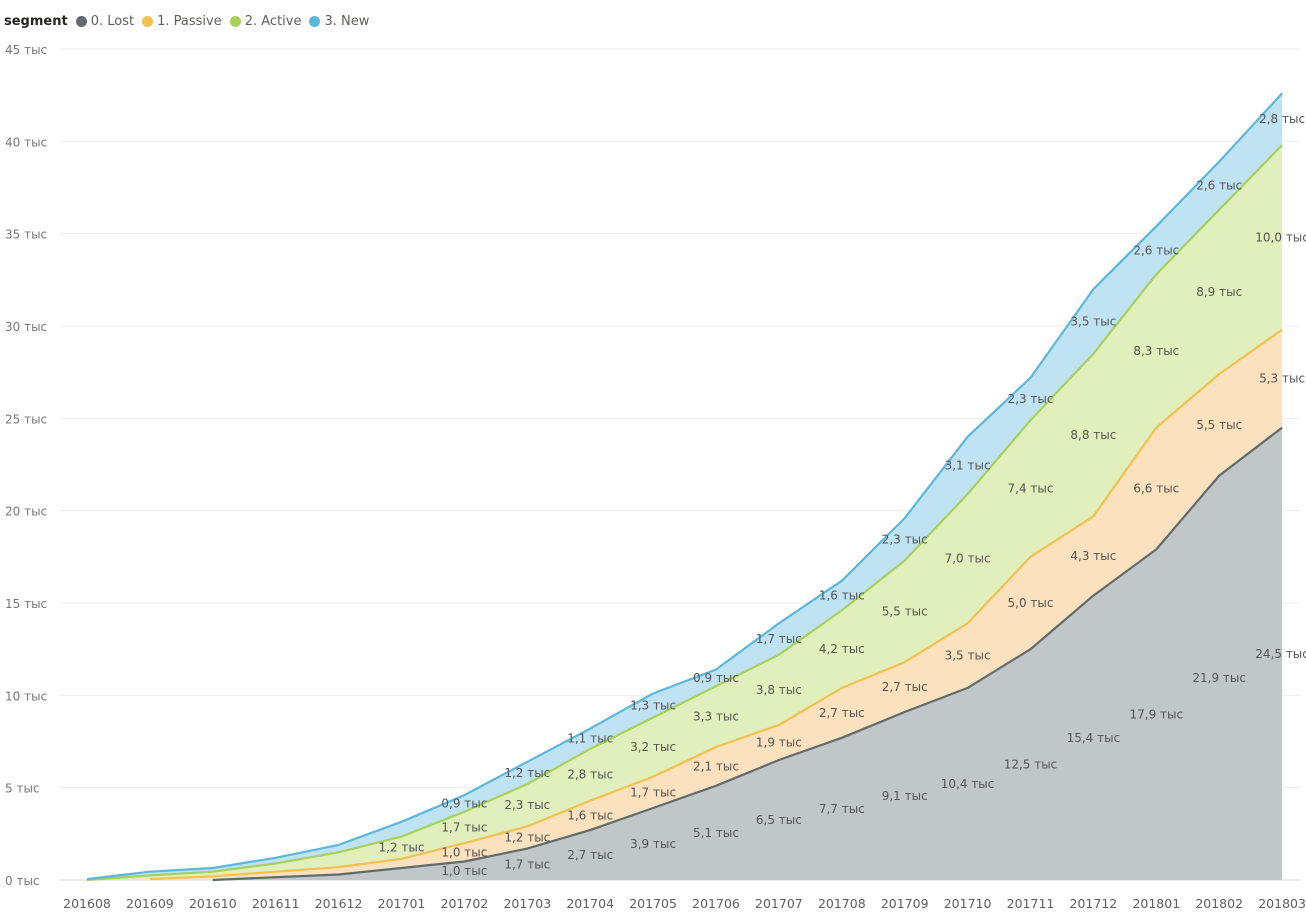 This screenshot has width=1306, height=917. What do you see at coordinates (465, 903) in the screenshot?
I see `x-tick-label: 201702` at bounding box center [465, 903].